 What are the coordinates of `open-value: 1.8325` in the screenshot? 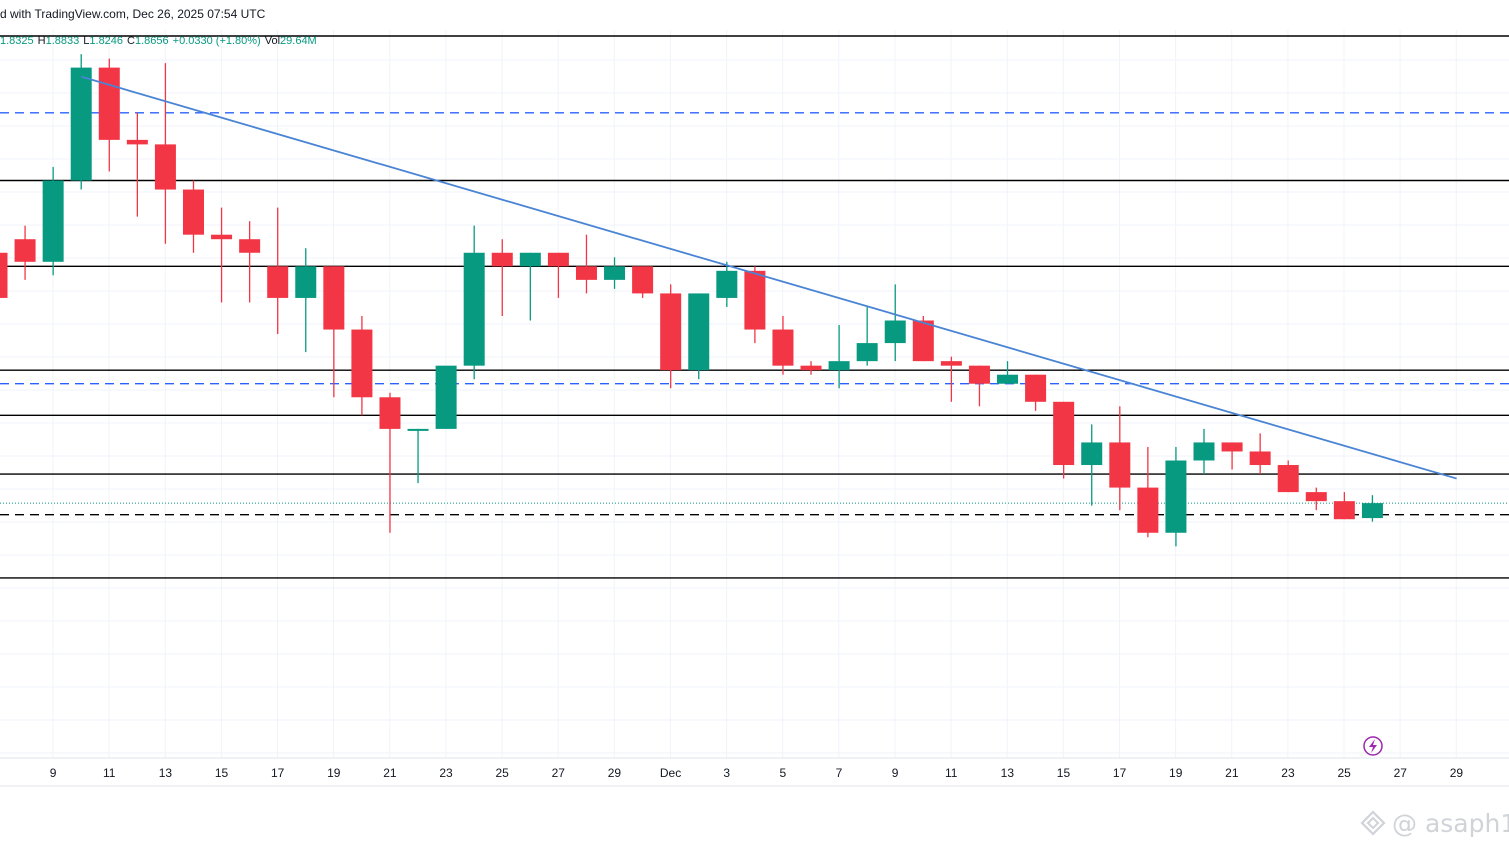 It's located at (17, 41).